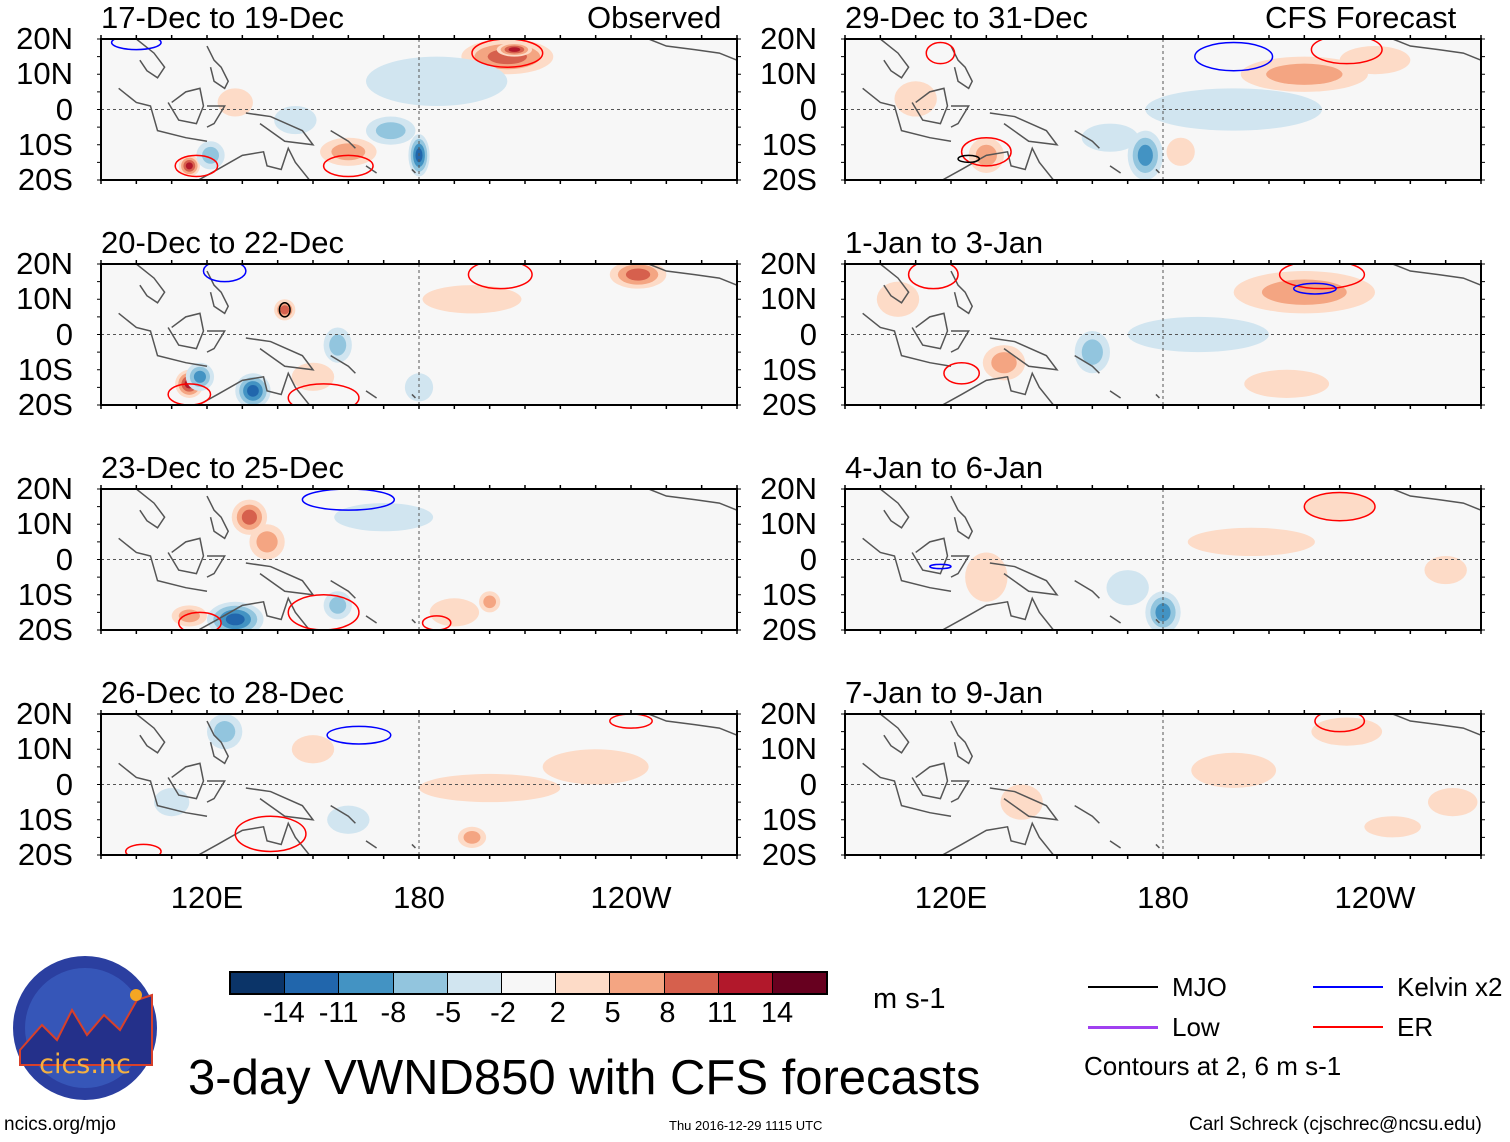 This screenshot has width=1510, height=1142. I want to click on panel-title: 7-Jan to 9-Jan, so click(944, 692).